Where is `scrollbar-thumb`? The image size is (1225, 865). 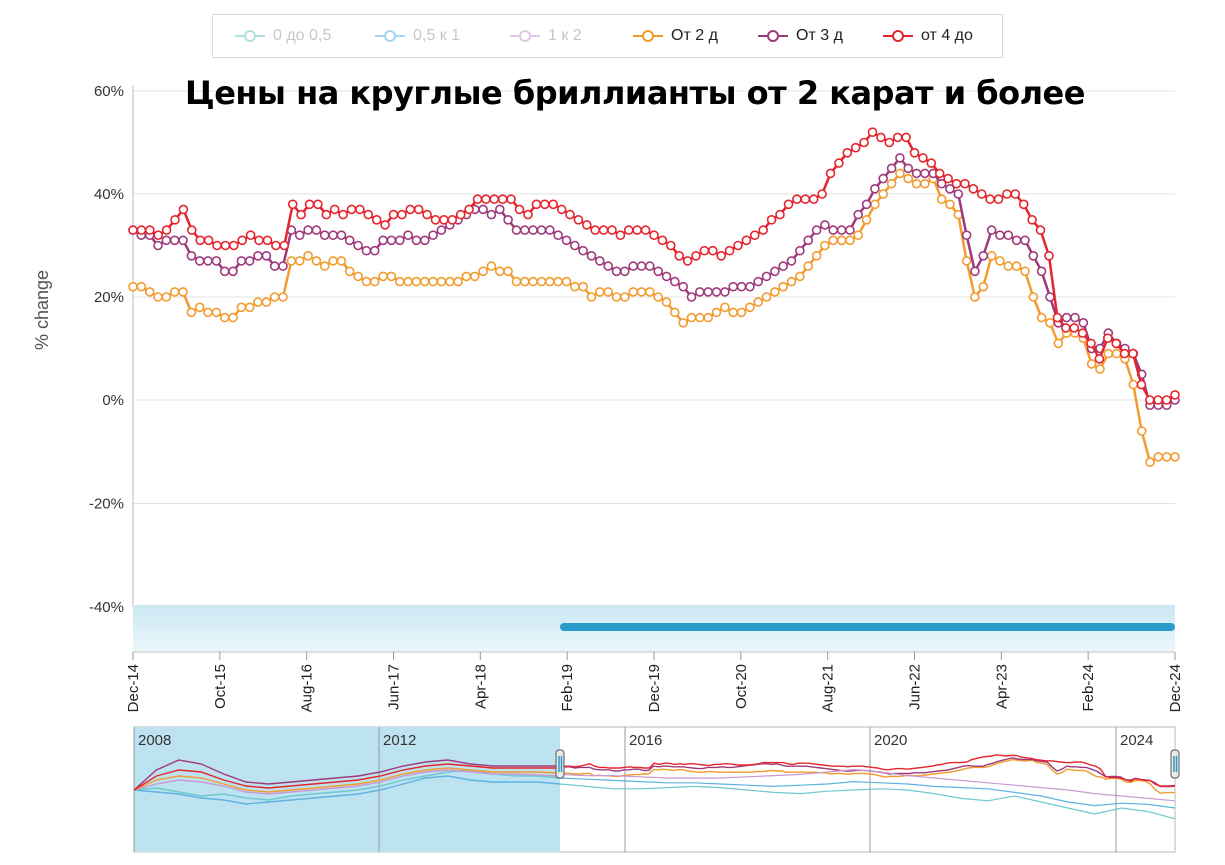 scrollbar-thumb is located at coordinates (867, 627).